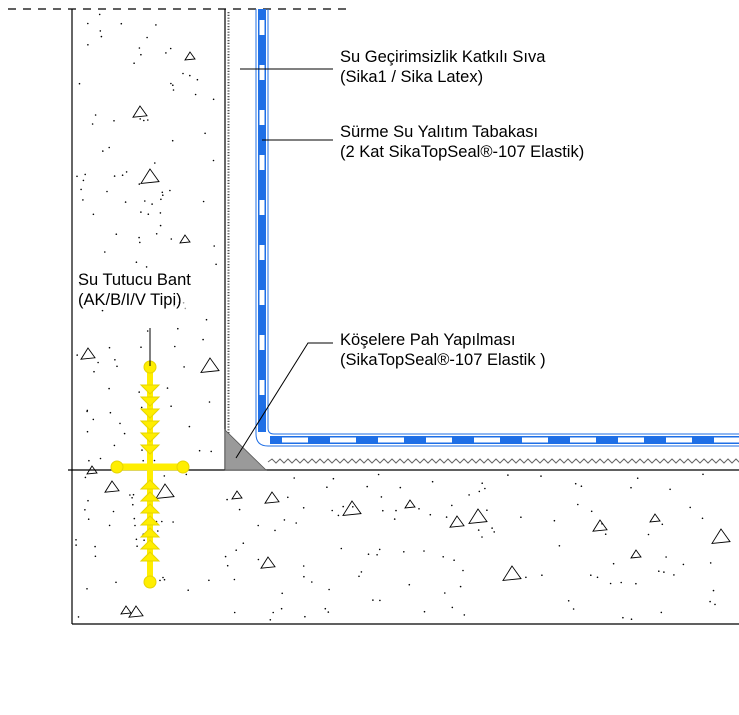  Describe the element at coordinates (284, 400) in the screenshot. I see `leader-fillet` at that location.